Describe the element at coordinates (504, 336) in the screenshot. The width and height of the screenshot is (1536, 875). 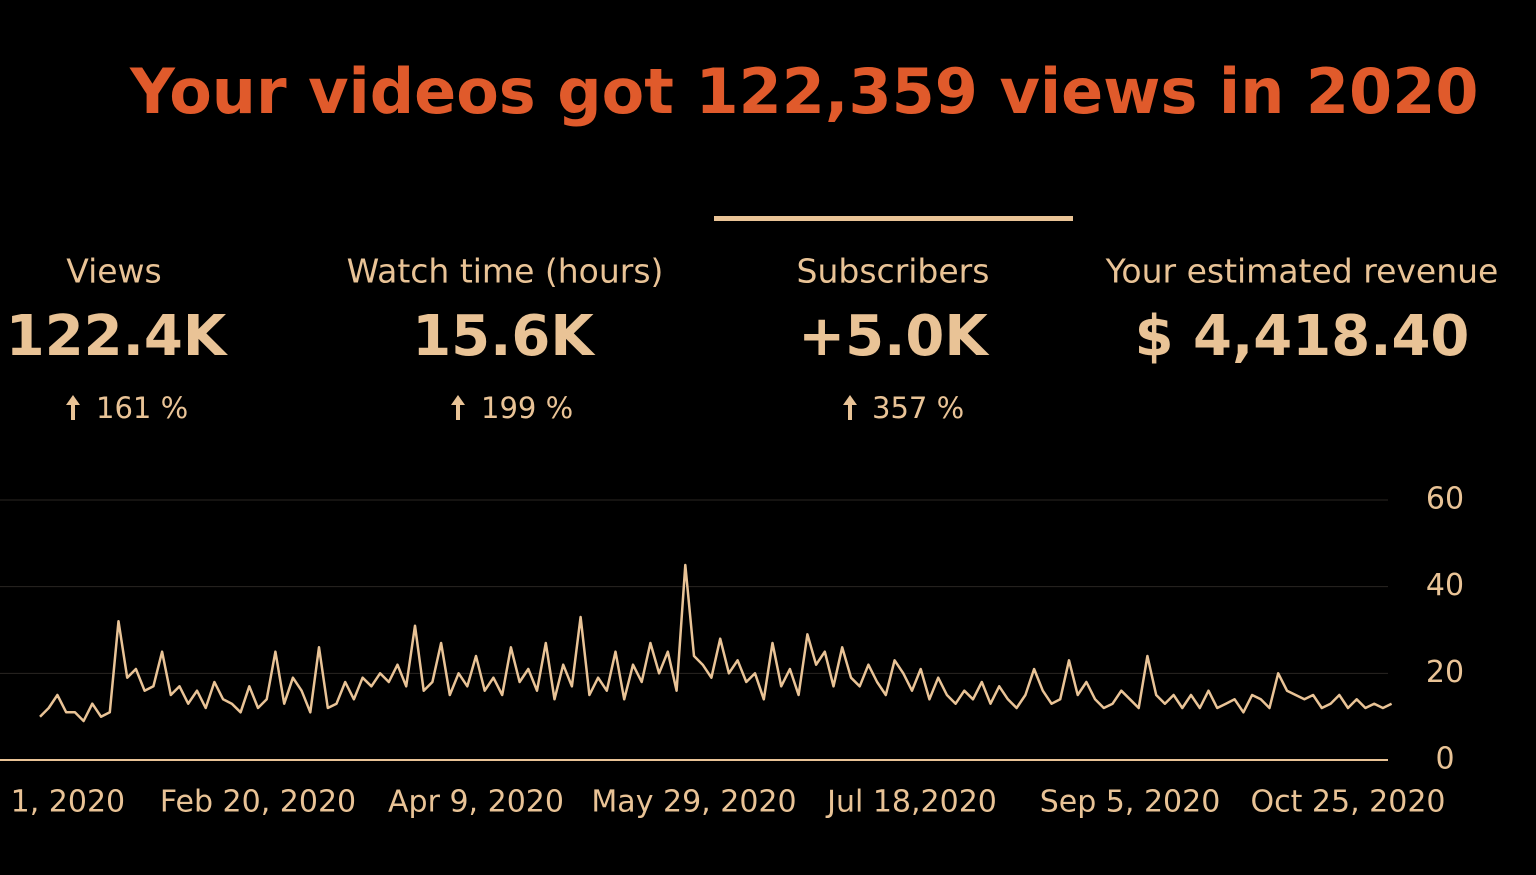
I see `metric-value: 15.6K` at that location.